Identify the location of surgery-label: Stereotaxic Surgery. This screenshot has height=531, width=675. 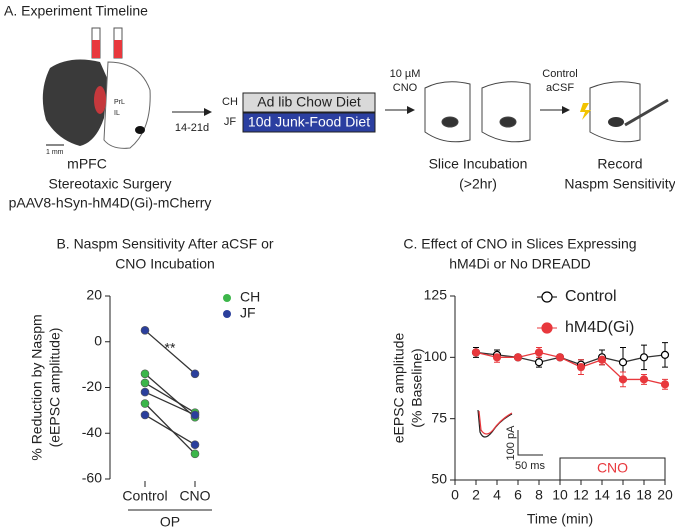
(110, 184).